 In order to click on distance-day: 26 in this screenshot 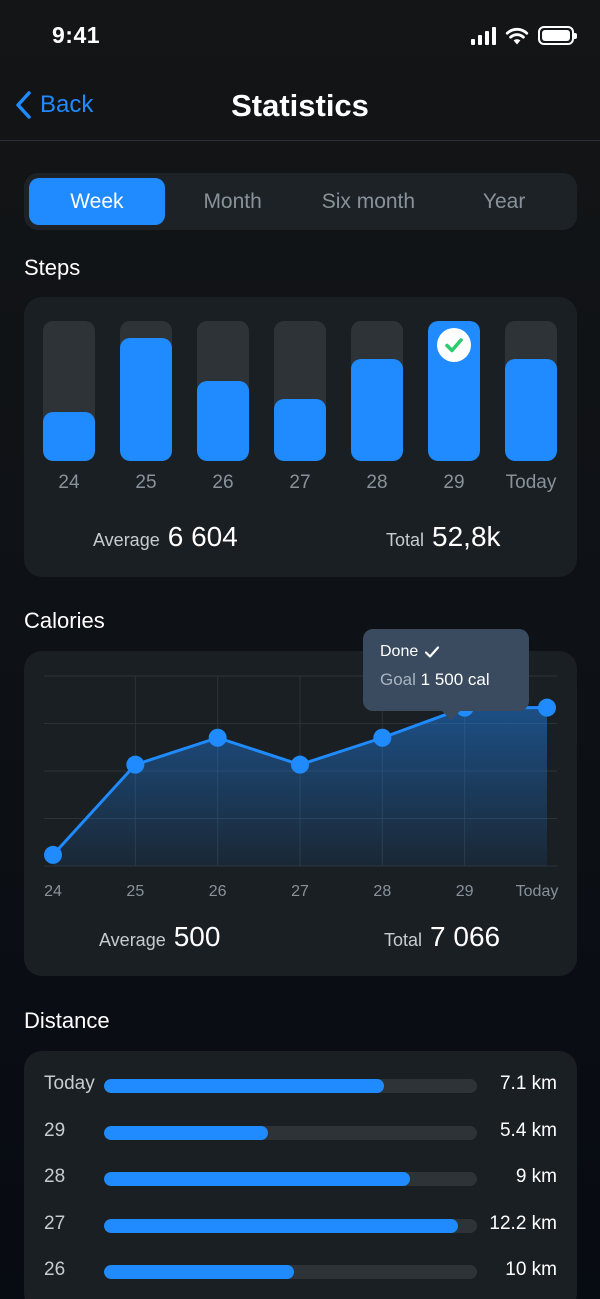, I will do `click(55, 1269)`.